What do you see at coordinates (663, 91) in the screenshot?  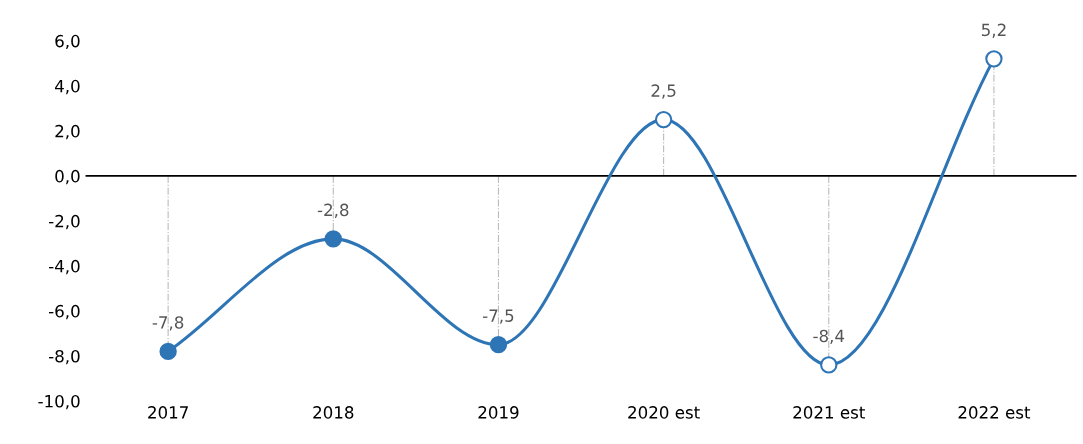 I see `data-label: 2,5` at bounding box center [663, 91].